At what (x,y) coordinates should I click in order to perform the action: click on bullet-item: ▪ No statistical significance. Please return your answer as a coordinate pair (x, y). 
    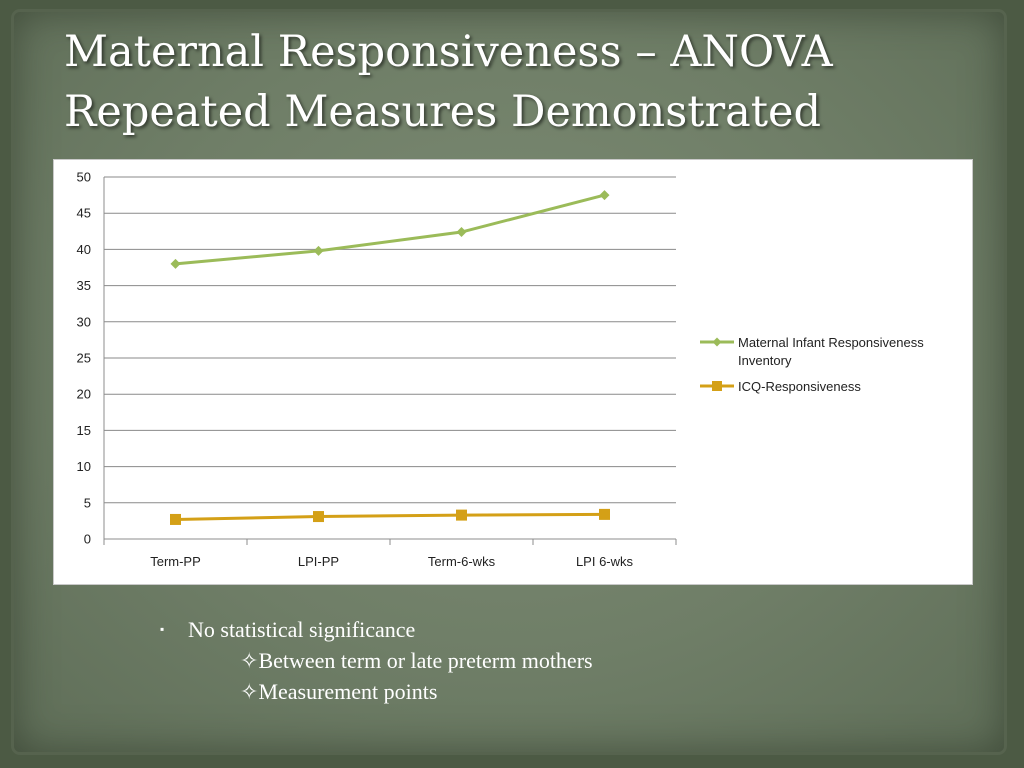
    Looking at the image, I should click on (510, 629).